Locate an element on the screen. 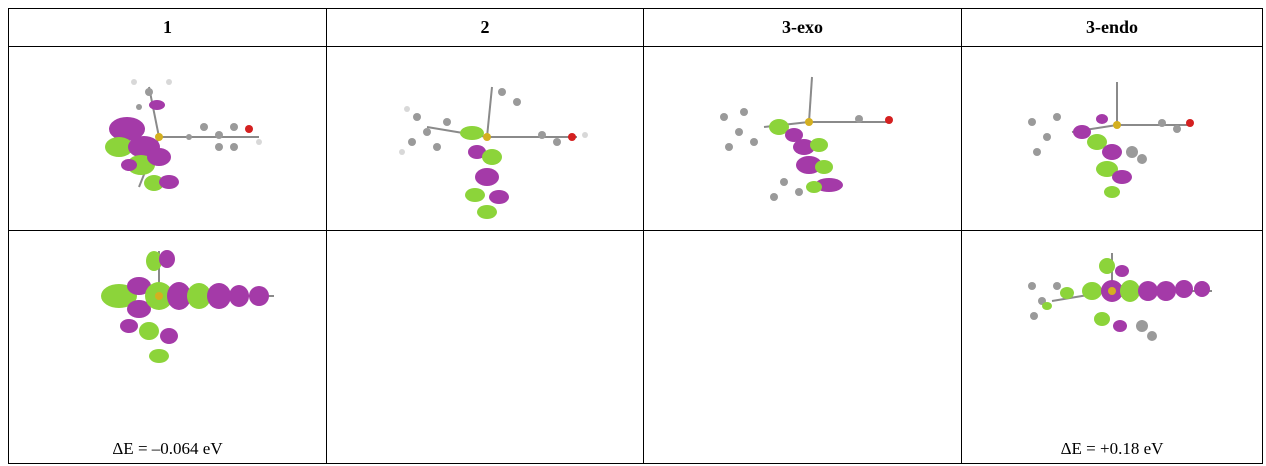  orbital-image-3-endo-top is located at coordinates (1111, 140).